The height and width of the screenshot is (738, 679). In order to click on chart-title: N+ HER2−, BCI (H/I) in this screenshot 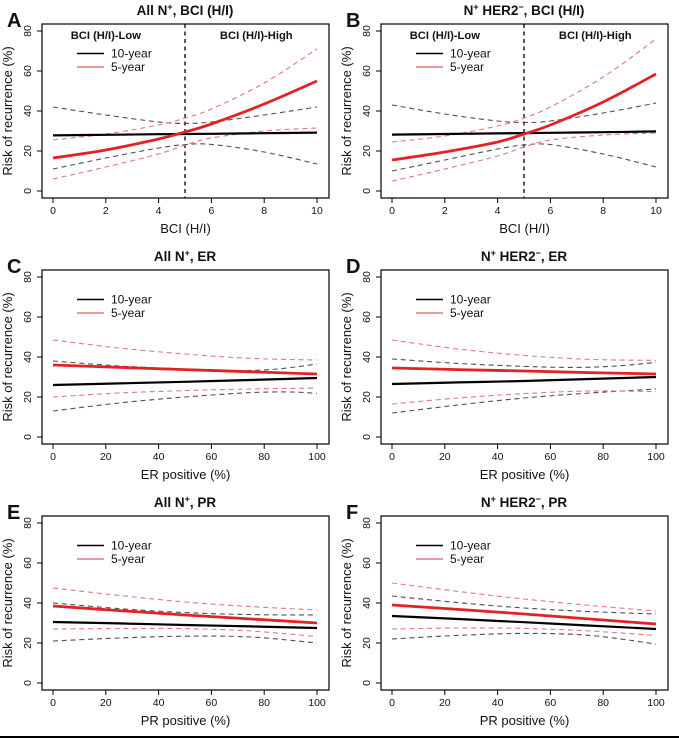, I will do `click(524, 10)`.